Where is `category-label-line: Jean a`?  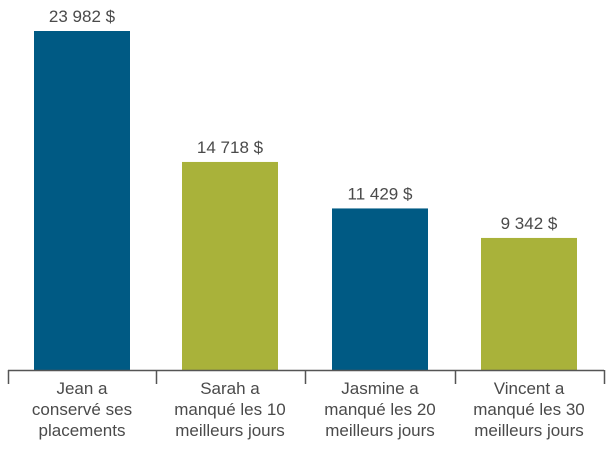
category-label-line: Jean a is located at coordinates (82, 388).